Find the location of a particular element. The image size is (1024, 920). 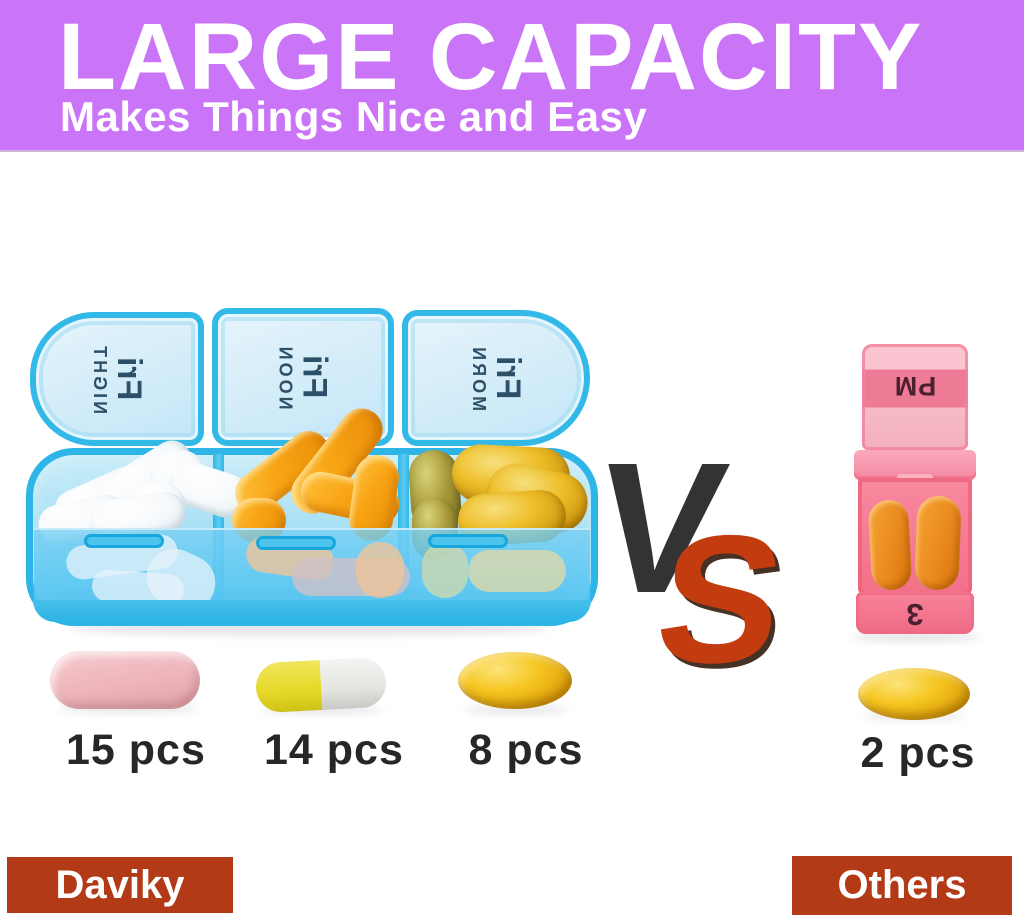

pm-box-body is located at coordinates (915, 537).